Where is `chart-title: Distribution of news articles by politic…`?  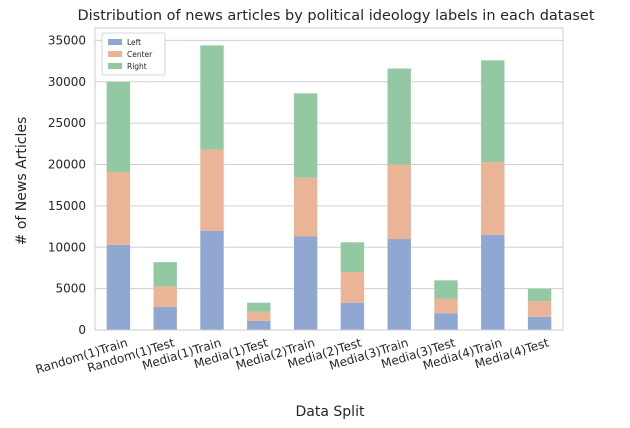
chart-title: Distribution of news articles by politic… is located at coordinates (335, 16).